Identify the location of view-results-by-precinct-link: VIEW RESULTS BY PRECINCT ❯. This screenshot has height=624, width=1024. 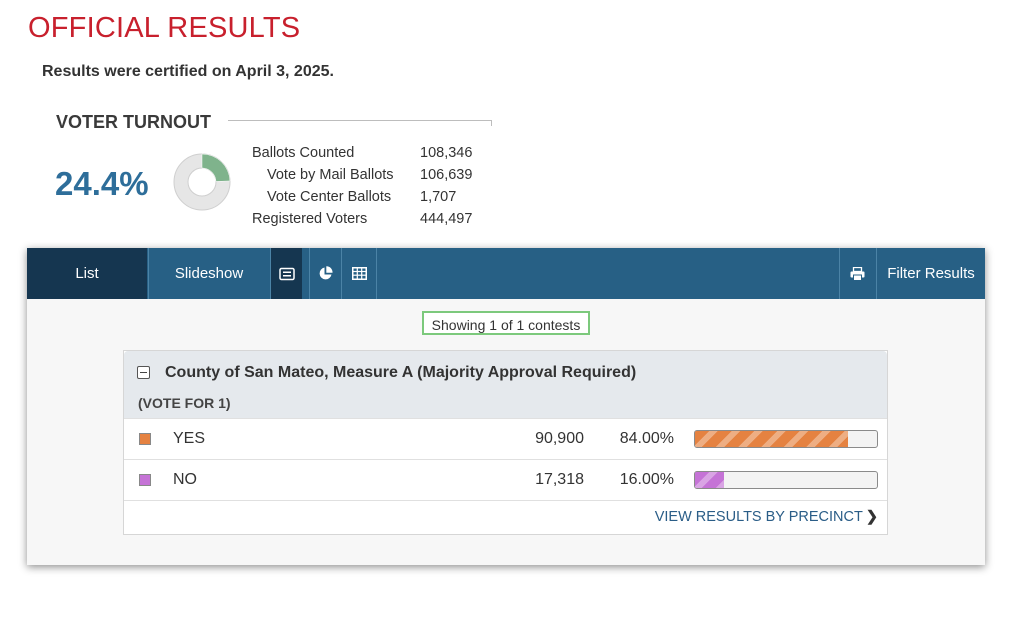
(766, 517).